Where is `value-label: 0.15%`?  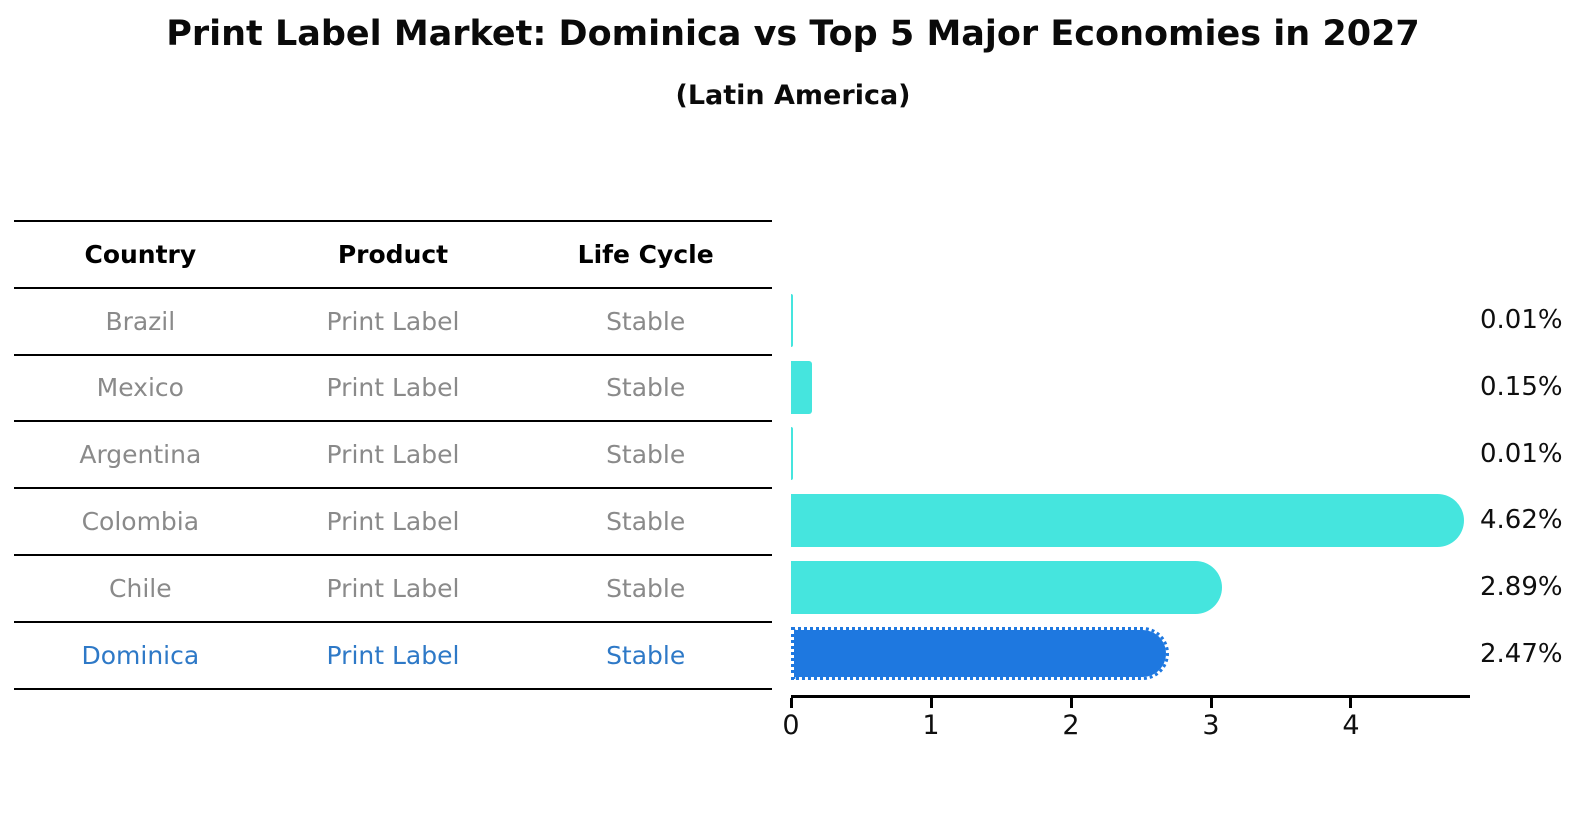 value-label: 0.15% is located at coordinates (1521, 387).